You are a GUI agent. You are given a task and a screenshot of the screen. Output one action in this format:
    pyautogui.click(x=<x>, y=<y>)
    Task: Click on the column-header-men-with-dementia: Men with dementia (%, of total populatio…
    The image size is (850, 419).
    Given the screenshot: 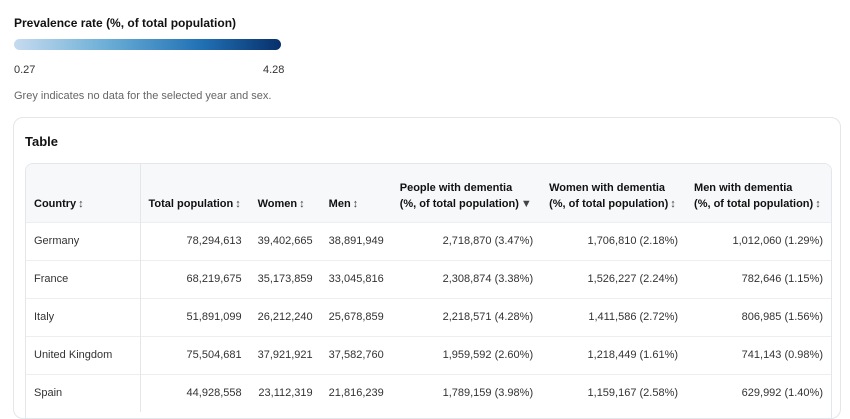 What is the action you would take?
    pyautogui.click(x=758, y=193)
    